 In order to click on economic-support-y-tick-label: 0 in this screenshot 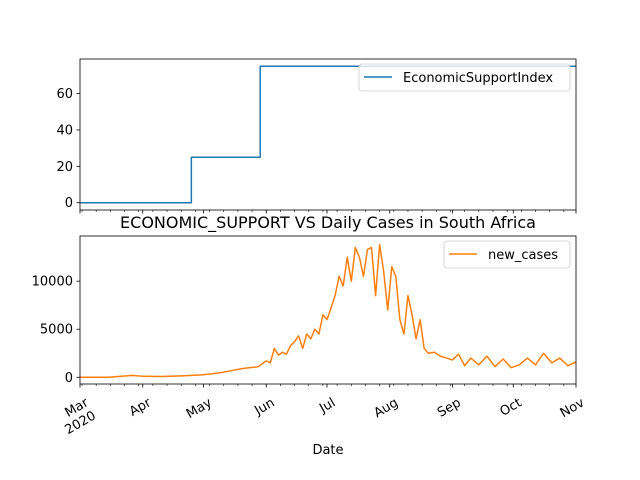, I will do `click(69, 203)`.